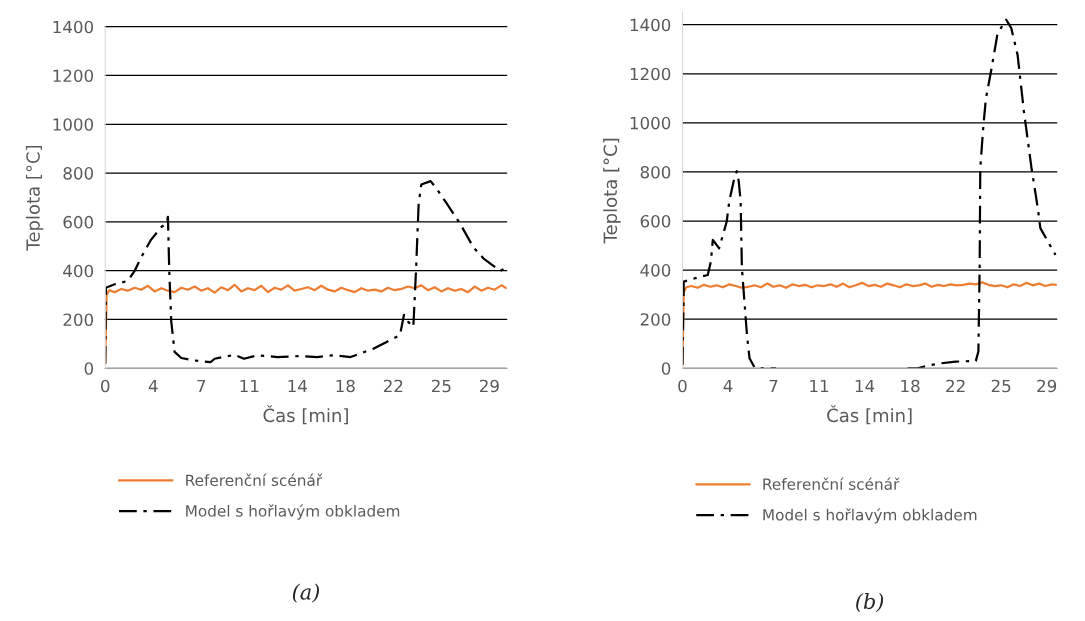  Describe the element at coordinates (306, 272) in the screenshot. I see `line-series` at that location.